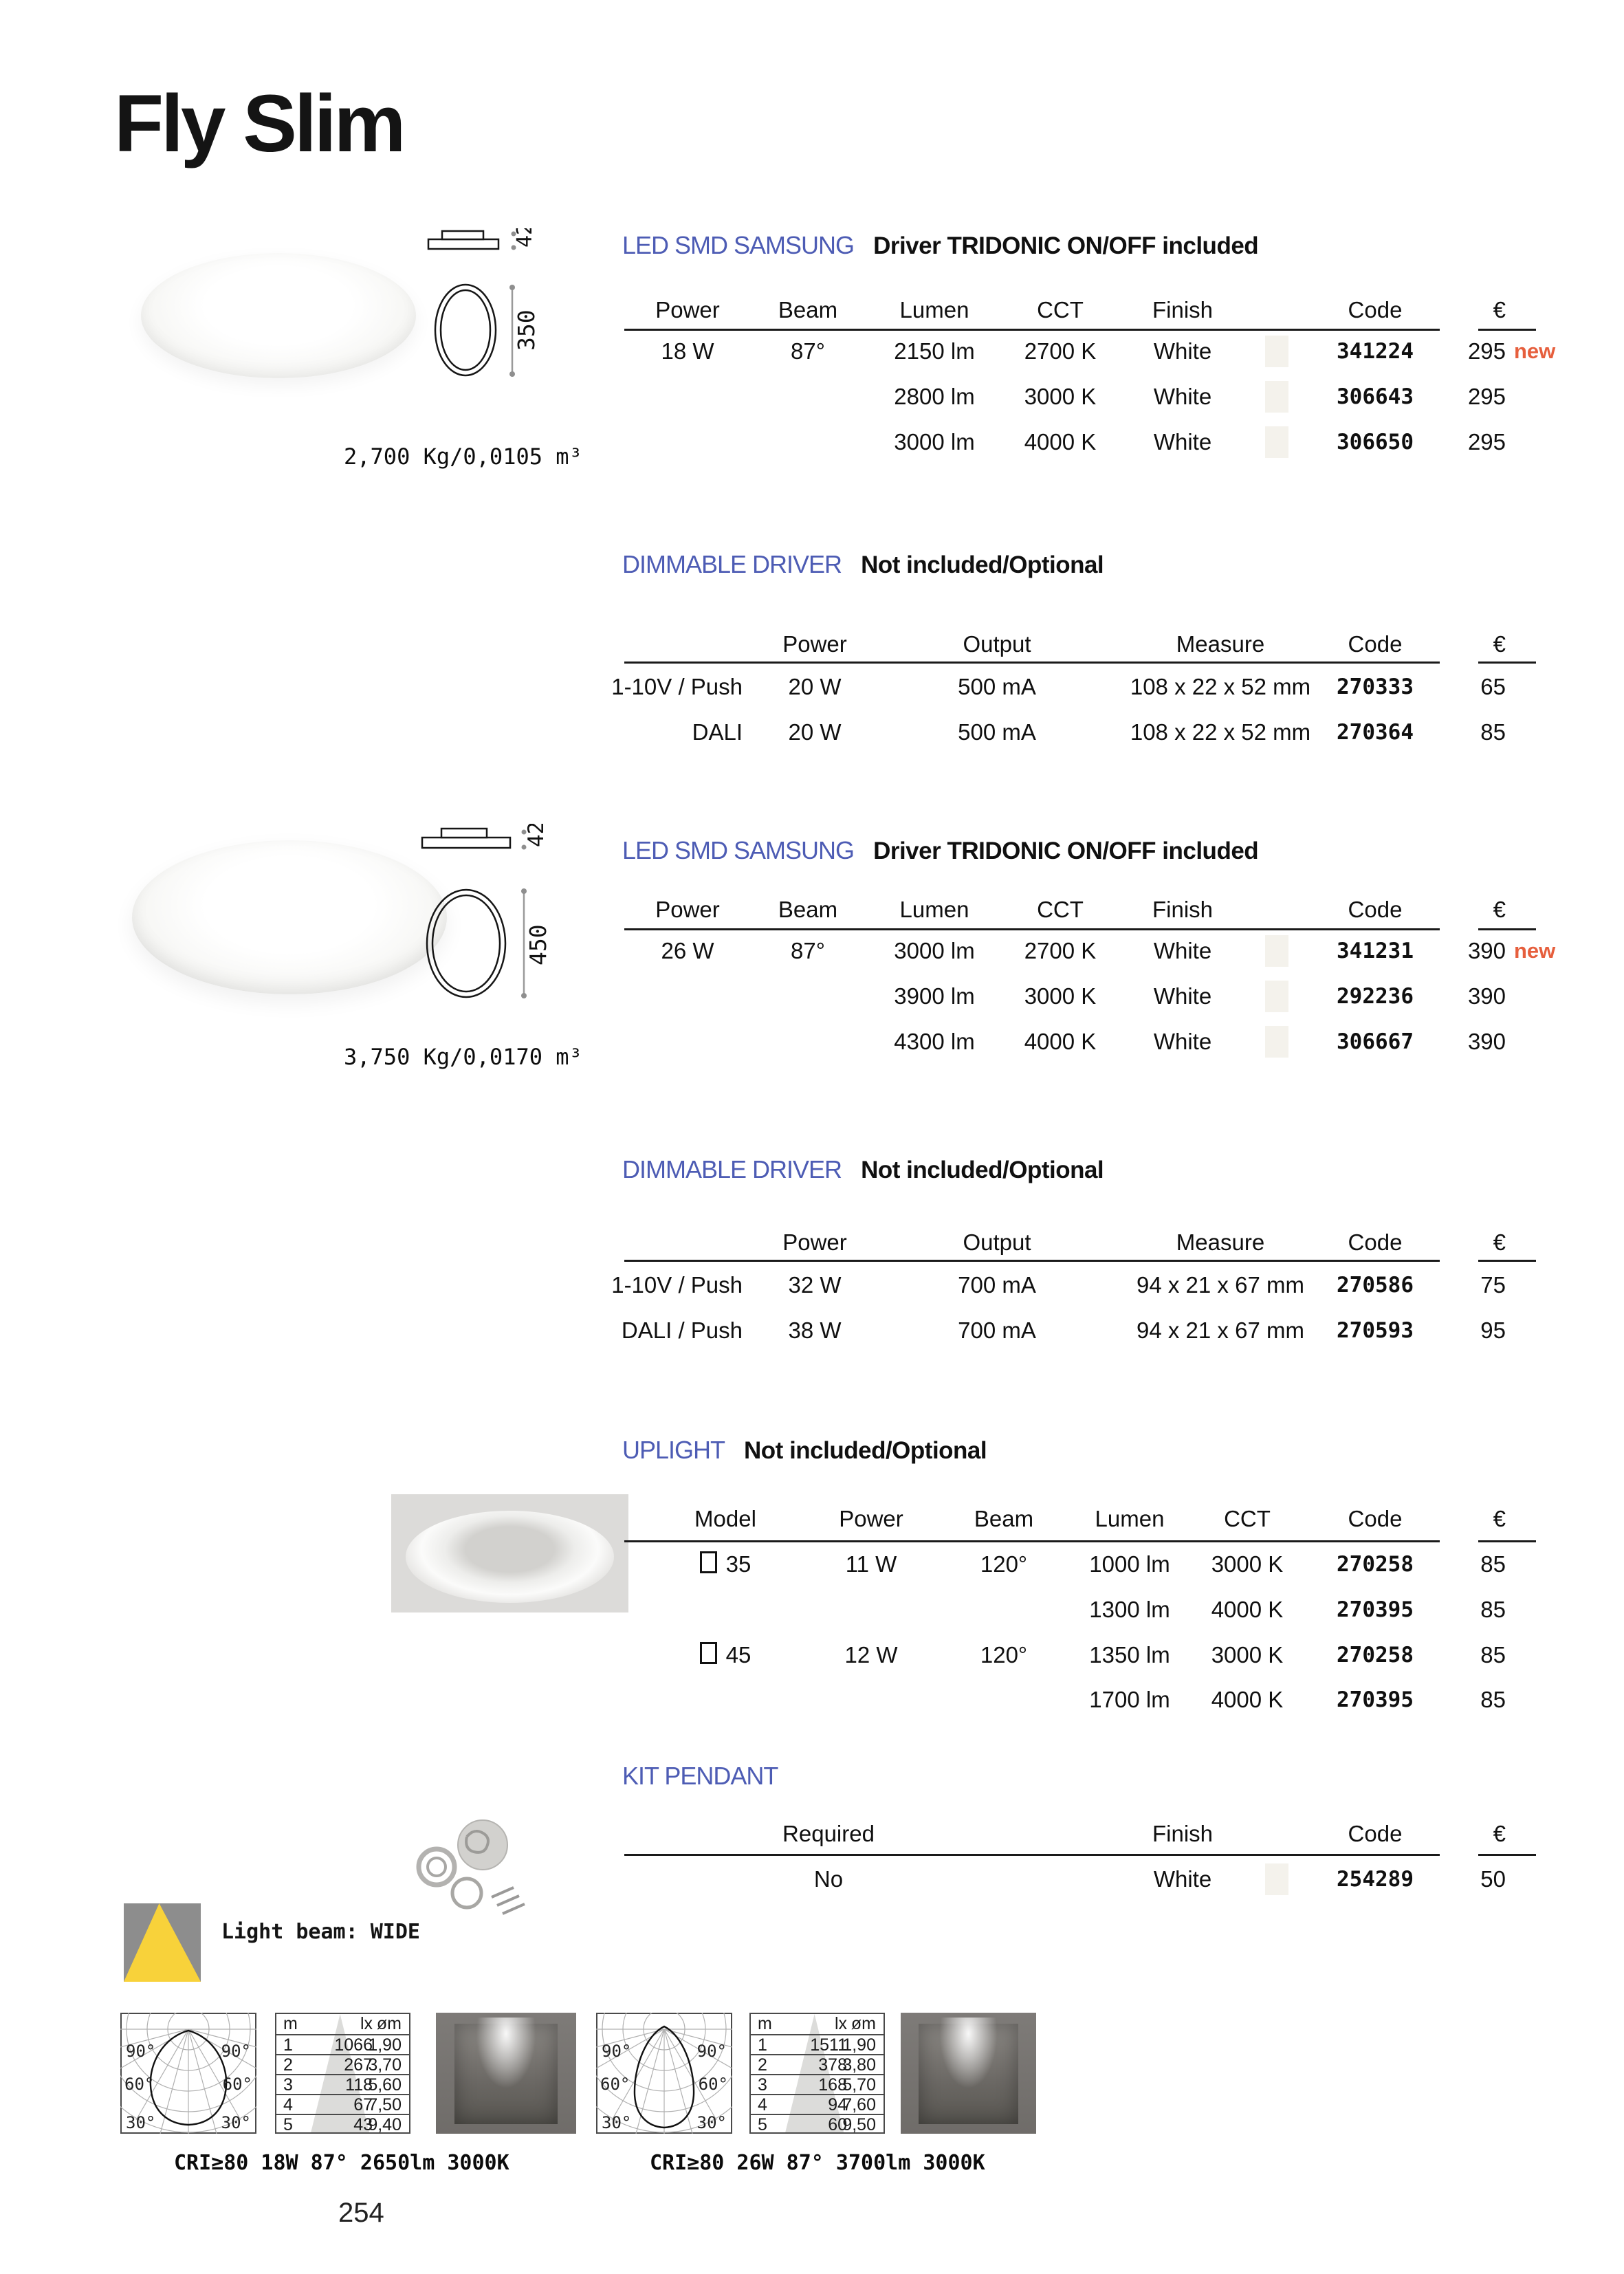 The width and height of the screenshot is (1624, 2274). What do you see at coordinates (677, 686) in the screenshot?
I see `driver-type: 1-10V / Push` at bounding box center [677, 686].